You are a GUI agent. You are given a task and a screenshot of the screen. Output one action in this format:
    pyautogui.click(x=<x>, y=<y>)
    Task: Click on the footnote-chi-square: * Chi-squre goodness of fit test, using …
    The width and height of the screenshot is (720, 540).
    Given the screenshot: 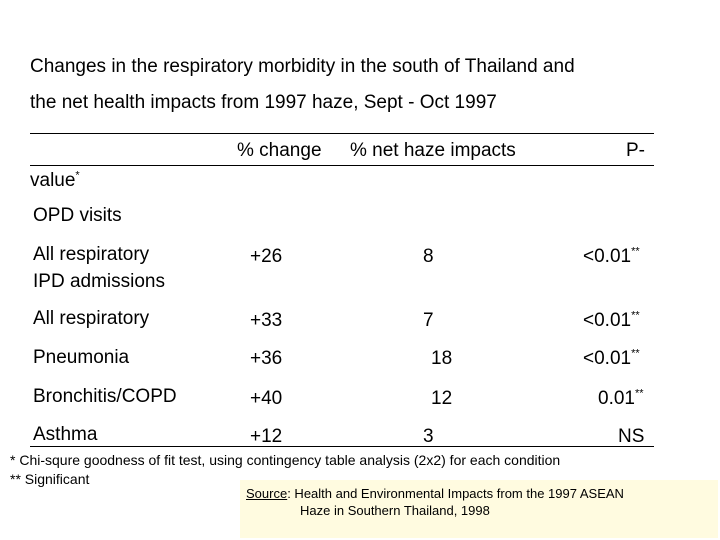 What is the action you would take?
    pyautogui.click(x=285, y=460)
    